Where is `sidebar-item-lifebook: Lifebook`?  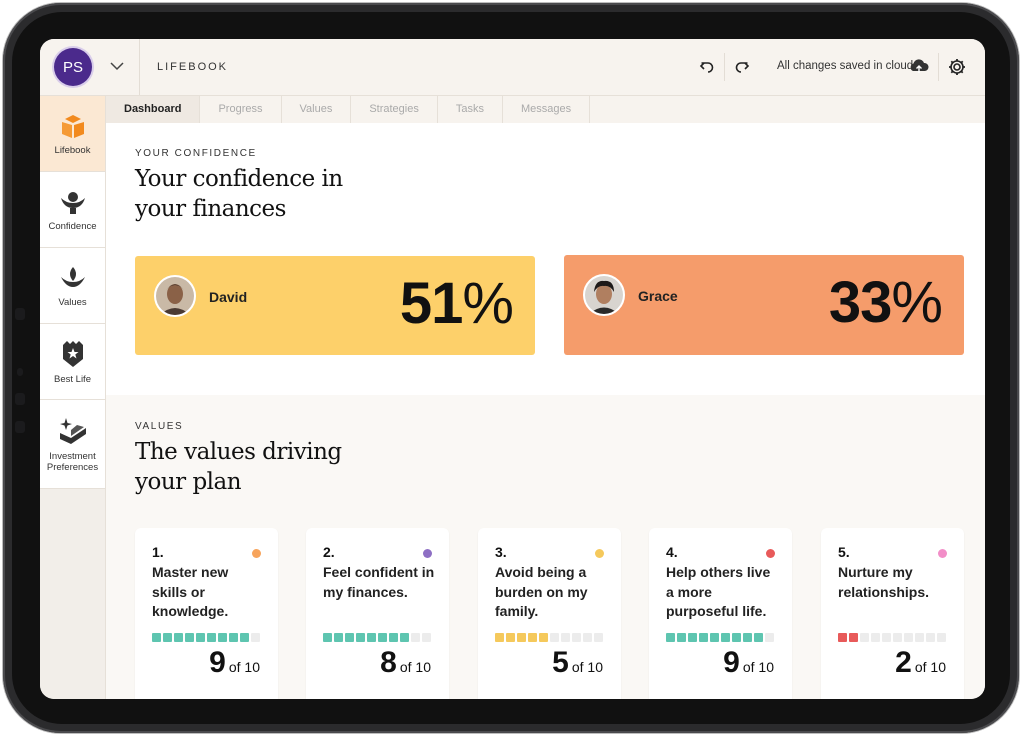 sidebar-item-lifebook: Lifebook is located at coordinates (72, 134).